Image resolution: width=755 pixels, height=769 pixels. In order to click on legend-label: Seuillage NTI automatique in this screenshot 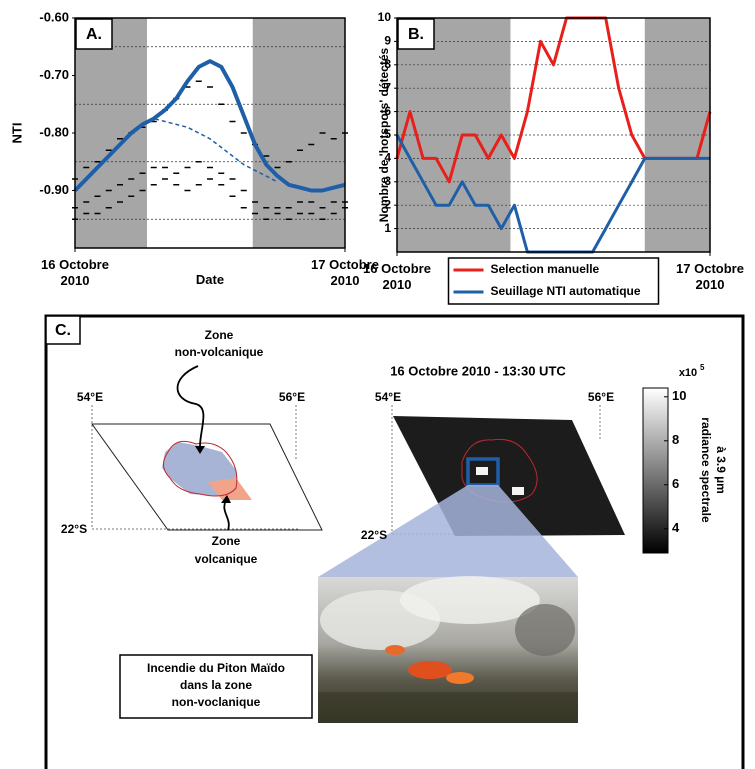, I will do `click(566, 291)`.